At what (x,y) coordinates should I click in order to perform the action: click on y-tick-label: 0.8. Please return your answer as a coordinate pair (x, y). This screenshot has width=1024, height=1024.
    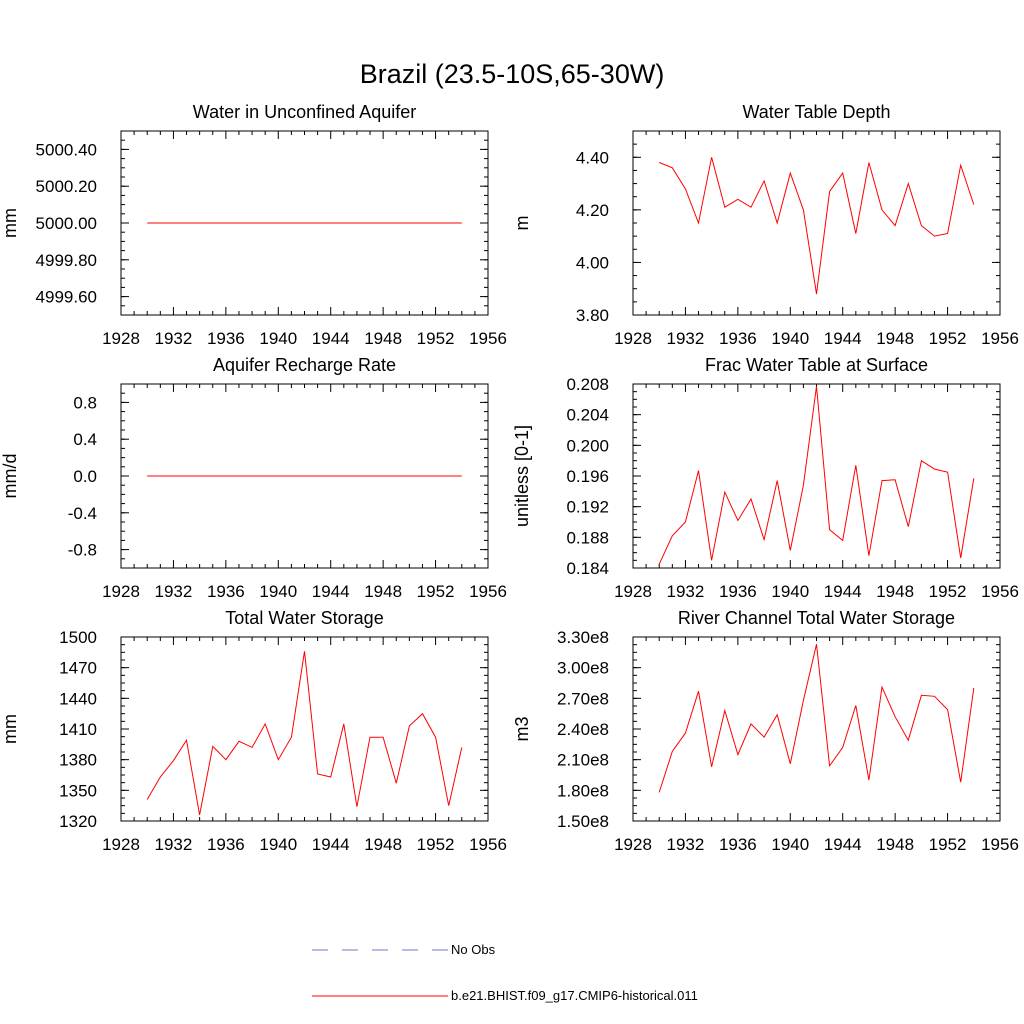
    Looking at the image, I should click on (85, 402).